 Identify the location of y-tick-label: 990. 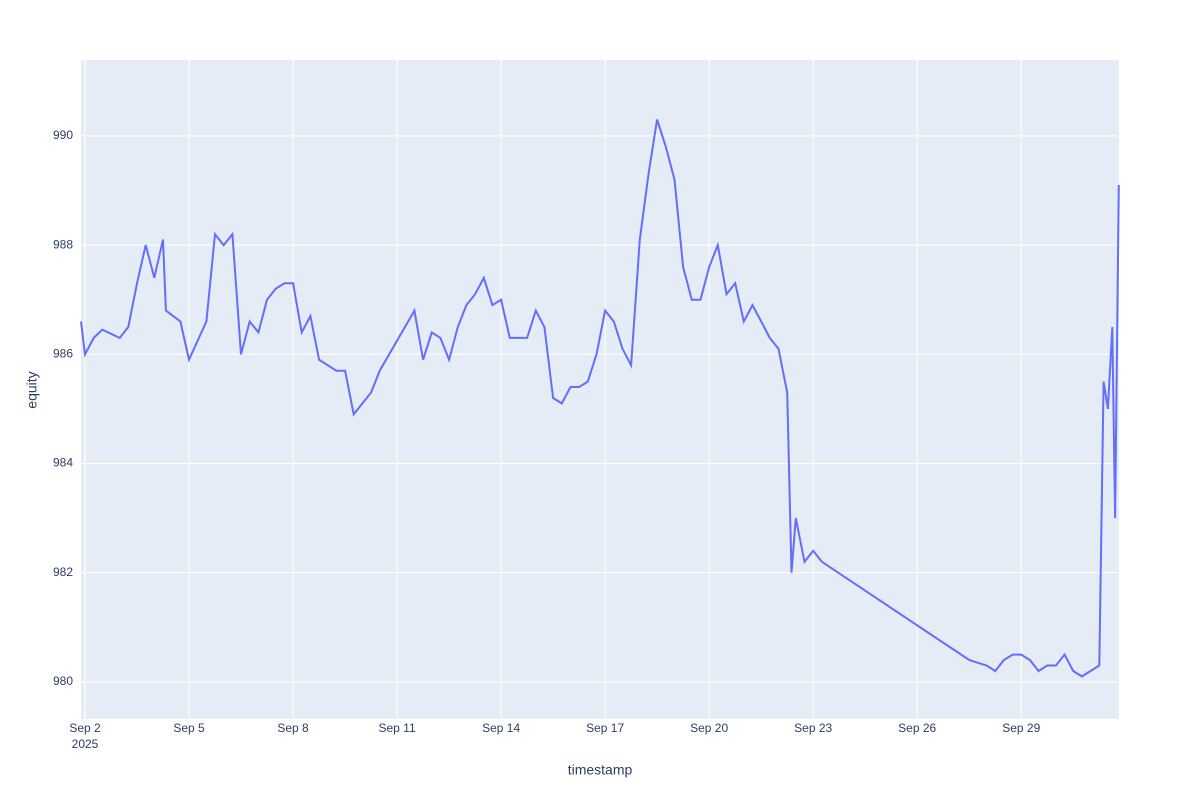
(63, 135).